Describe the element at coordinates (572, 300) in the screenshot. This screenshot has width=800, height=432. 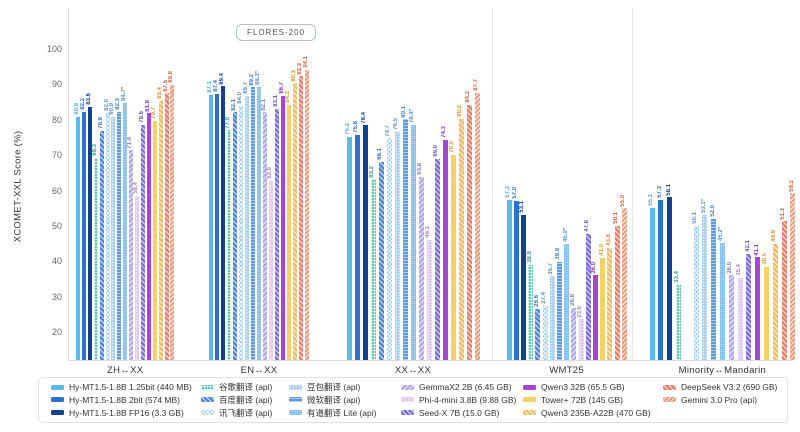
I see `bar-value-label: 26.8` at that location.